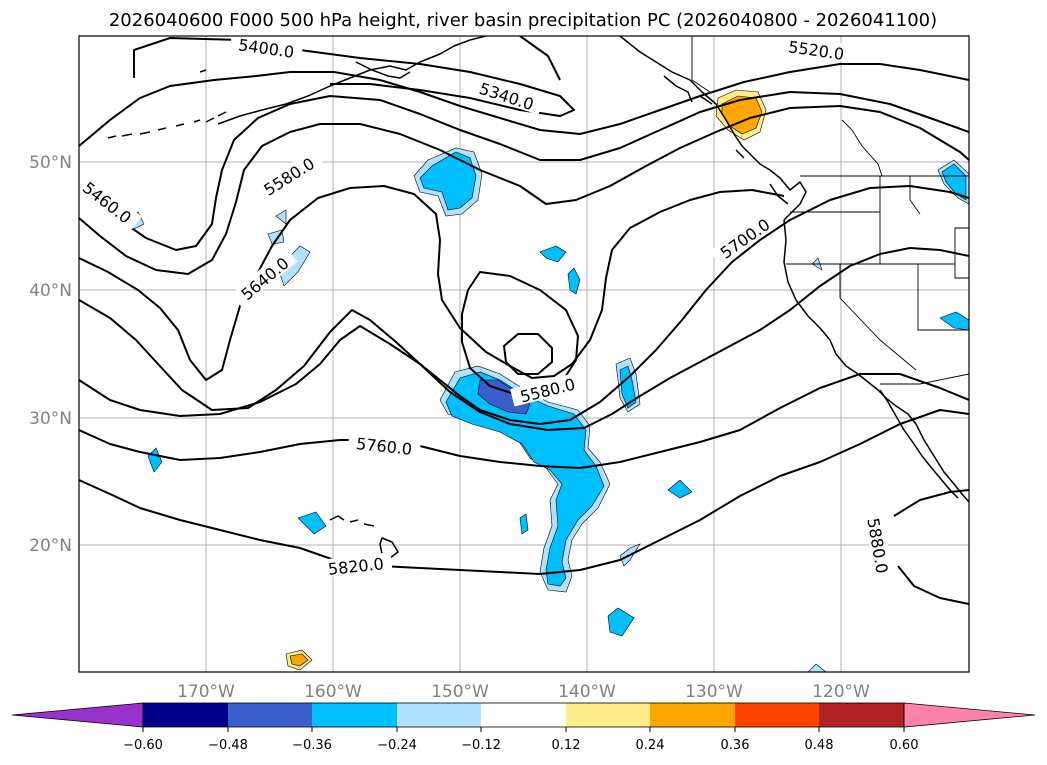  I want to click on hawaii-islands, so click(364, 537).